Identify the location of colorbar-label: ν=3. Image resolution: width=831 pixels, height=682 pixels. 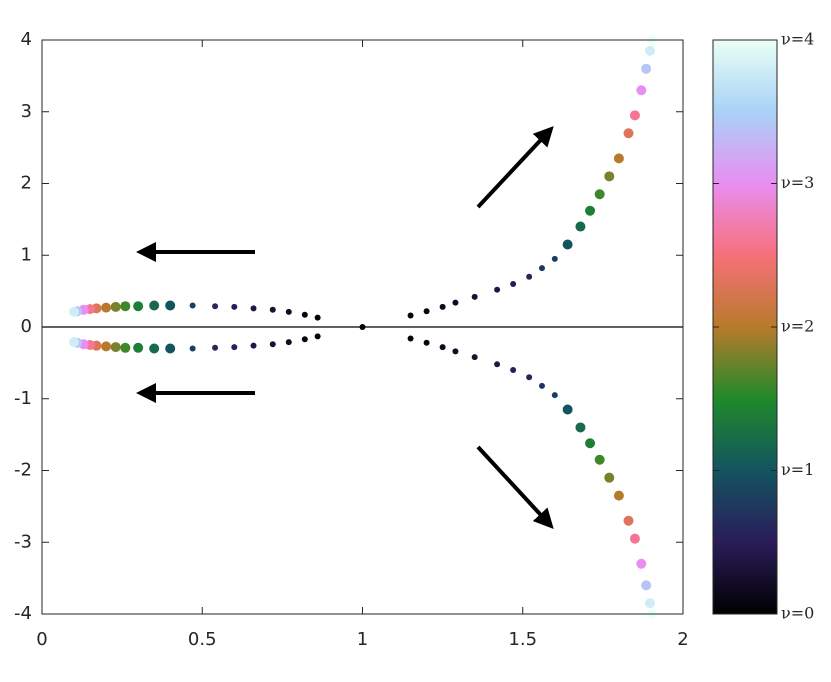
(797, 182).